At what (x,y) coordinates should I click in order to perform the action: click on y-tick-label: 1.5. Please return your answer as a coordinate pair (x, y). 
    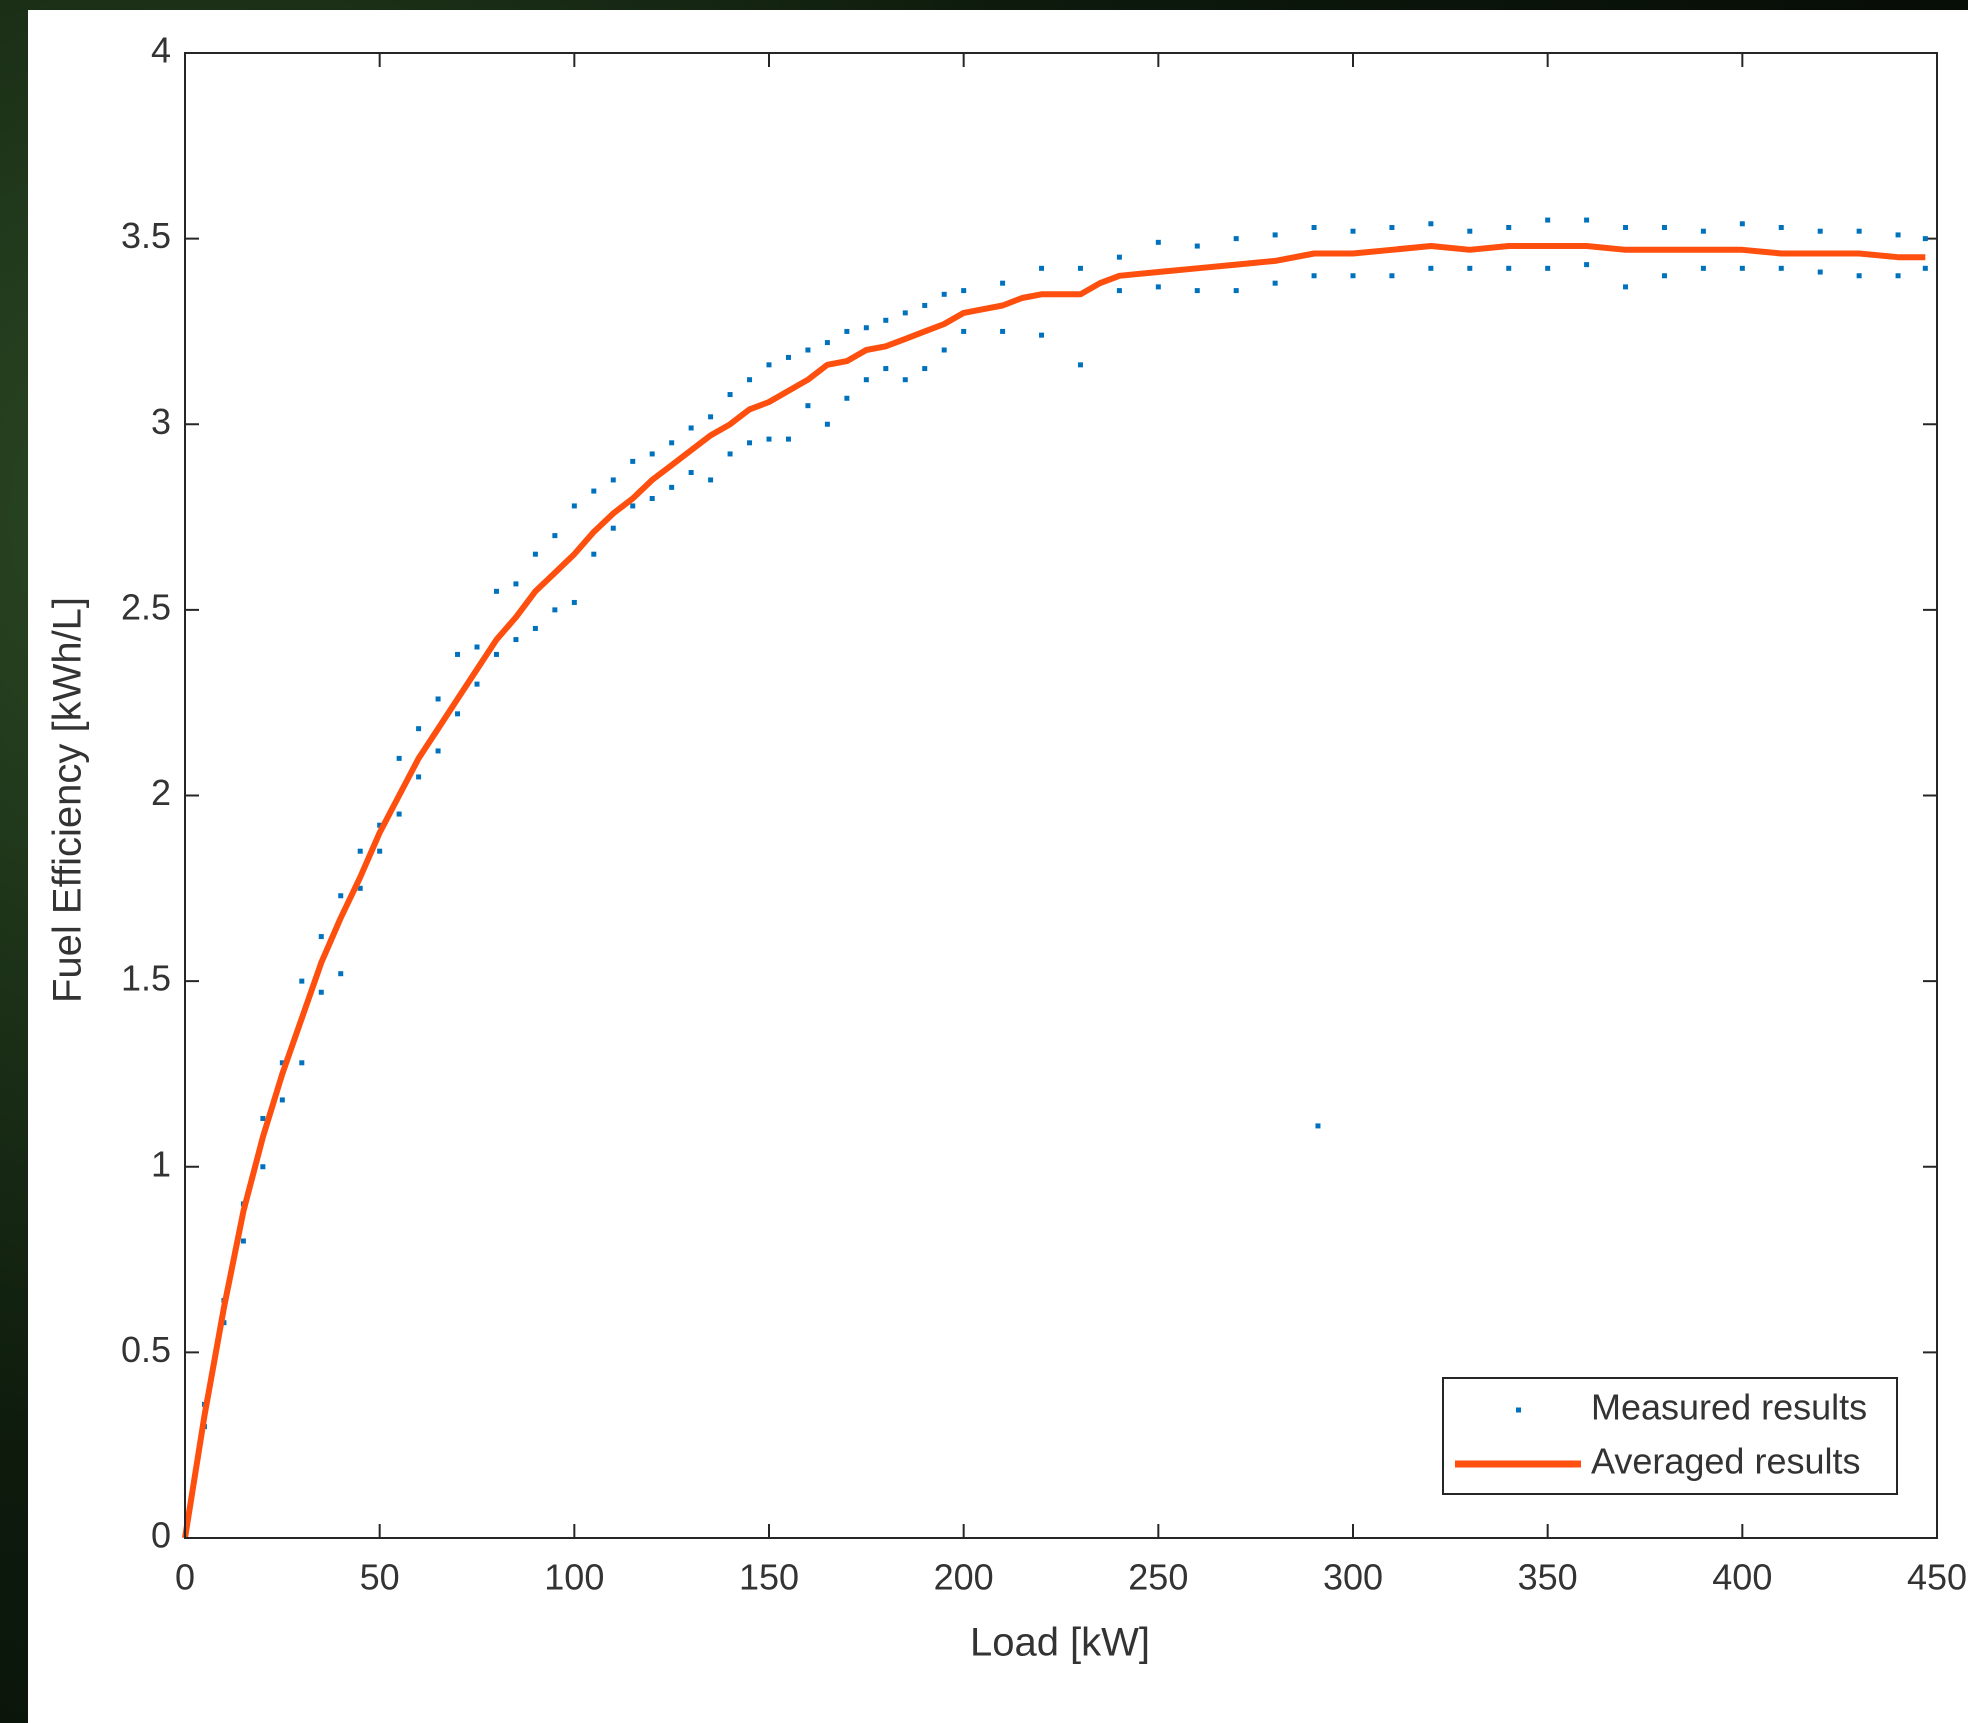
    Looking at the image, I should click on (146, 978).